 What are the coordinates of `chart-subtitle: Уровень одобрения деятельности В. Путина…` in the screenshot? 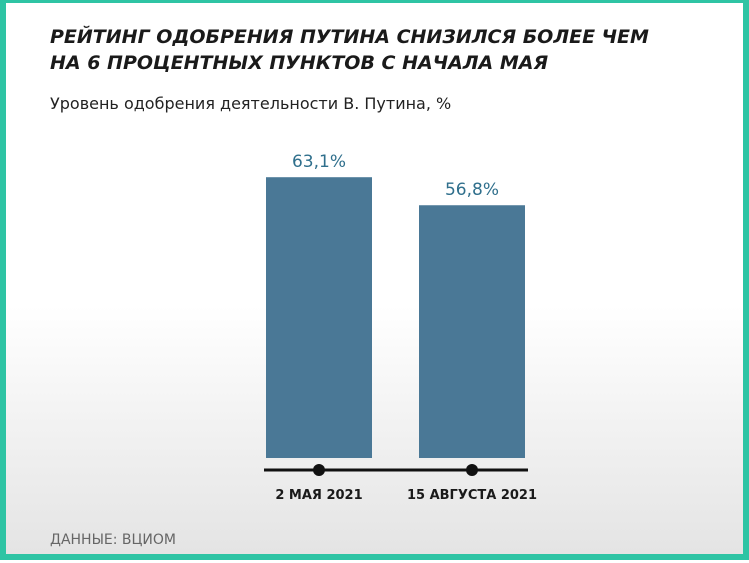 It's located at (250, 103).